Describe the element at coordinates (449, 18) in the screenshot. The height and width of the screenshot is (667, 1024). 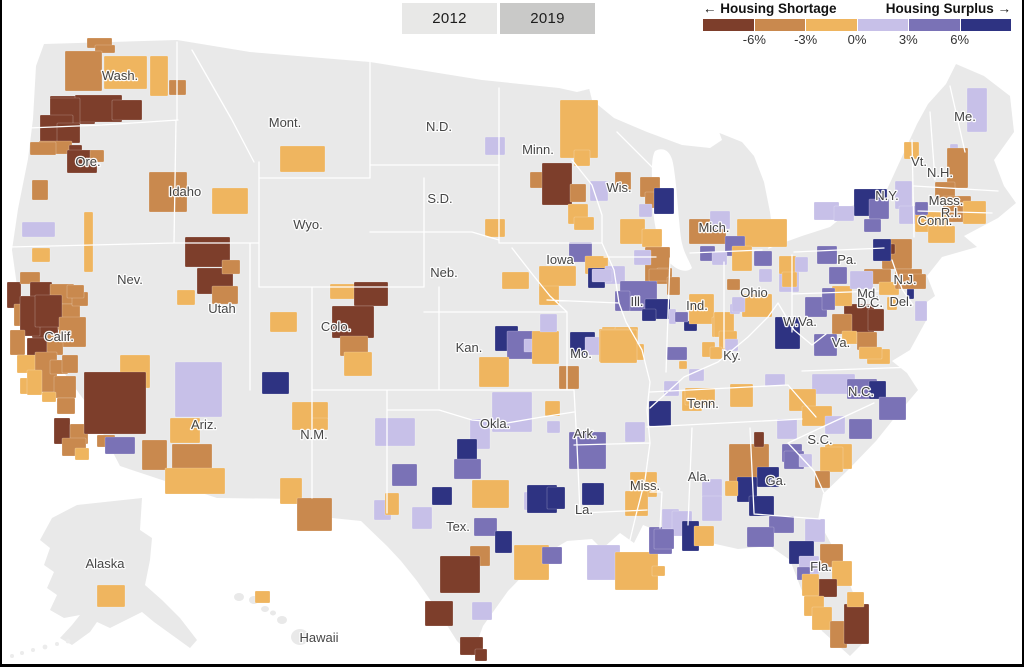
I see `year-2012-button: 2012` at that location.